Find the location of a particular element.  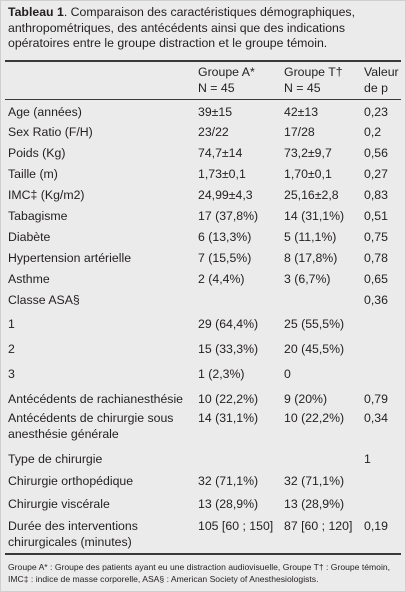

row-label: Asthme is located at coordinates (29, 279).